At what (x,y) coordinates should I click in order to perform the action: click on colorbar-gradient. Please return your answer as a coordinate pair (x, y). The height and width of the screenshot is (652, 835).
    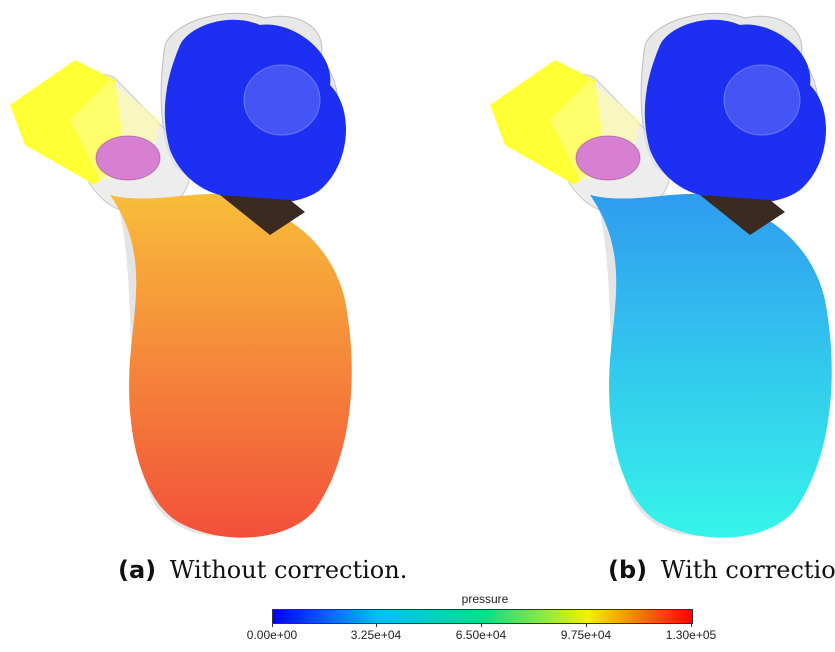
    Looking at the image, I should click on (482, 616).